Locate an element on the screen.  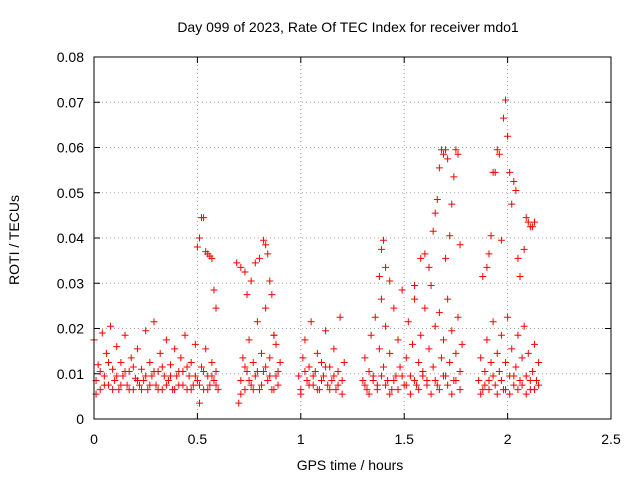
y-tick-label: 0.07 is located at coordinates (70, 102).